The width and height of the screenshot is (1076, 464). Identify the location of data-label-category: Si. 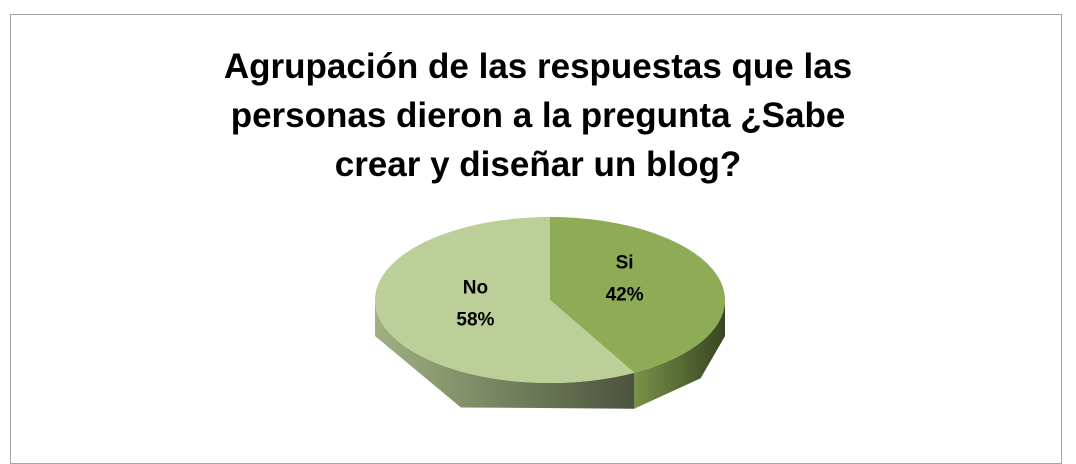
(625, 263).